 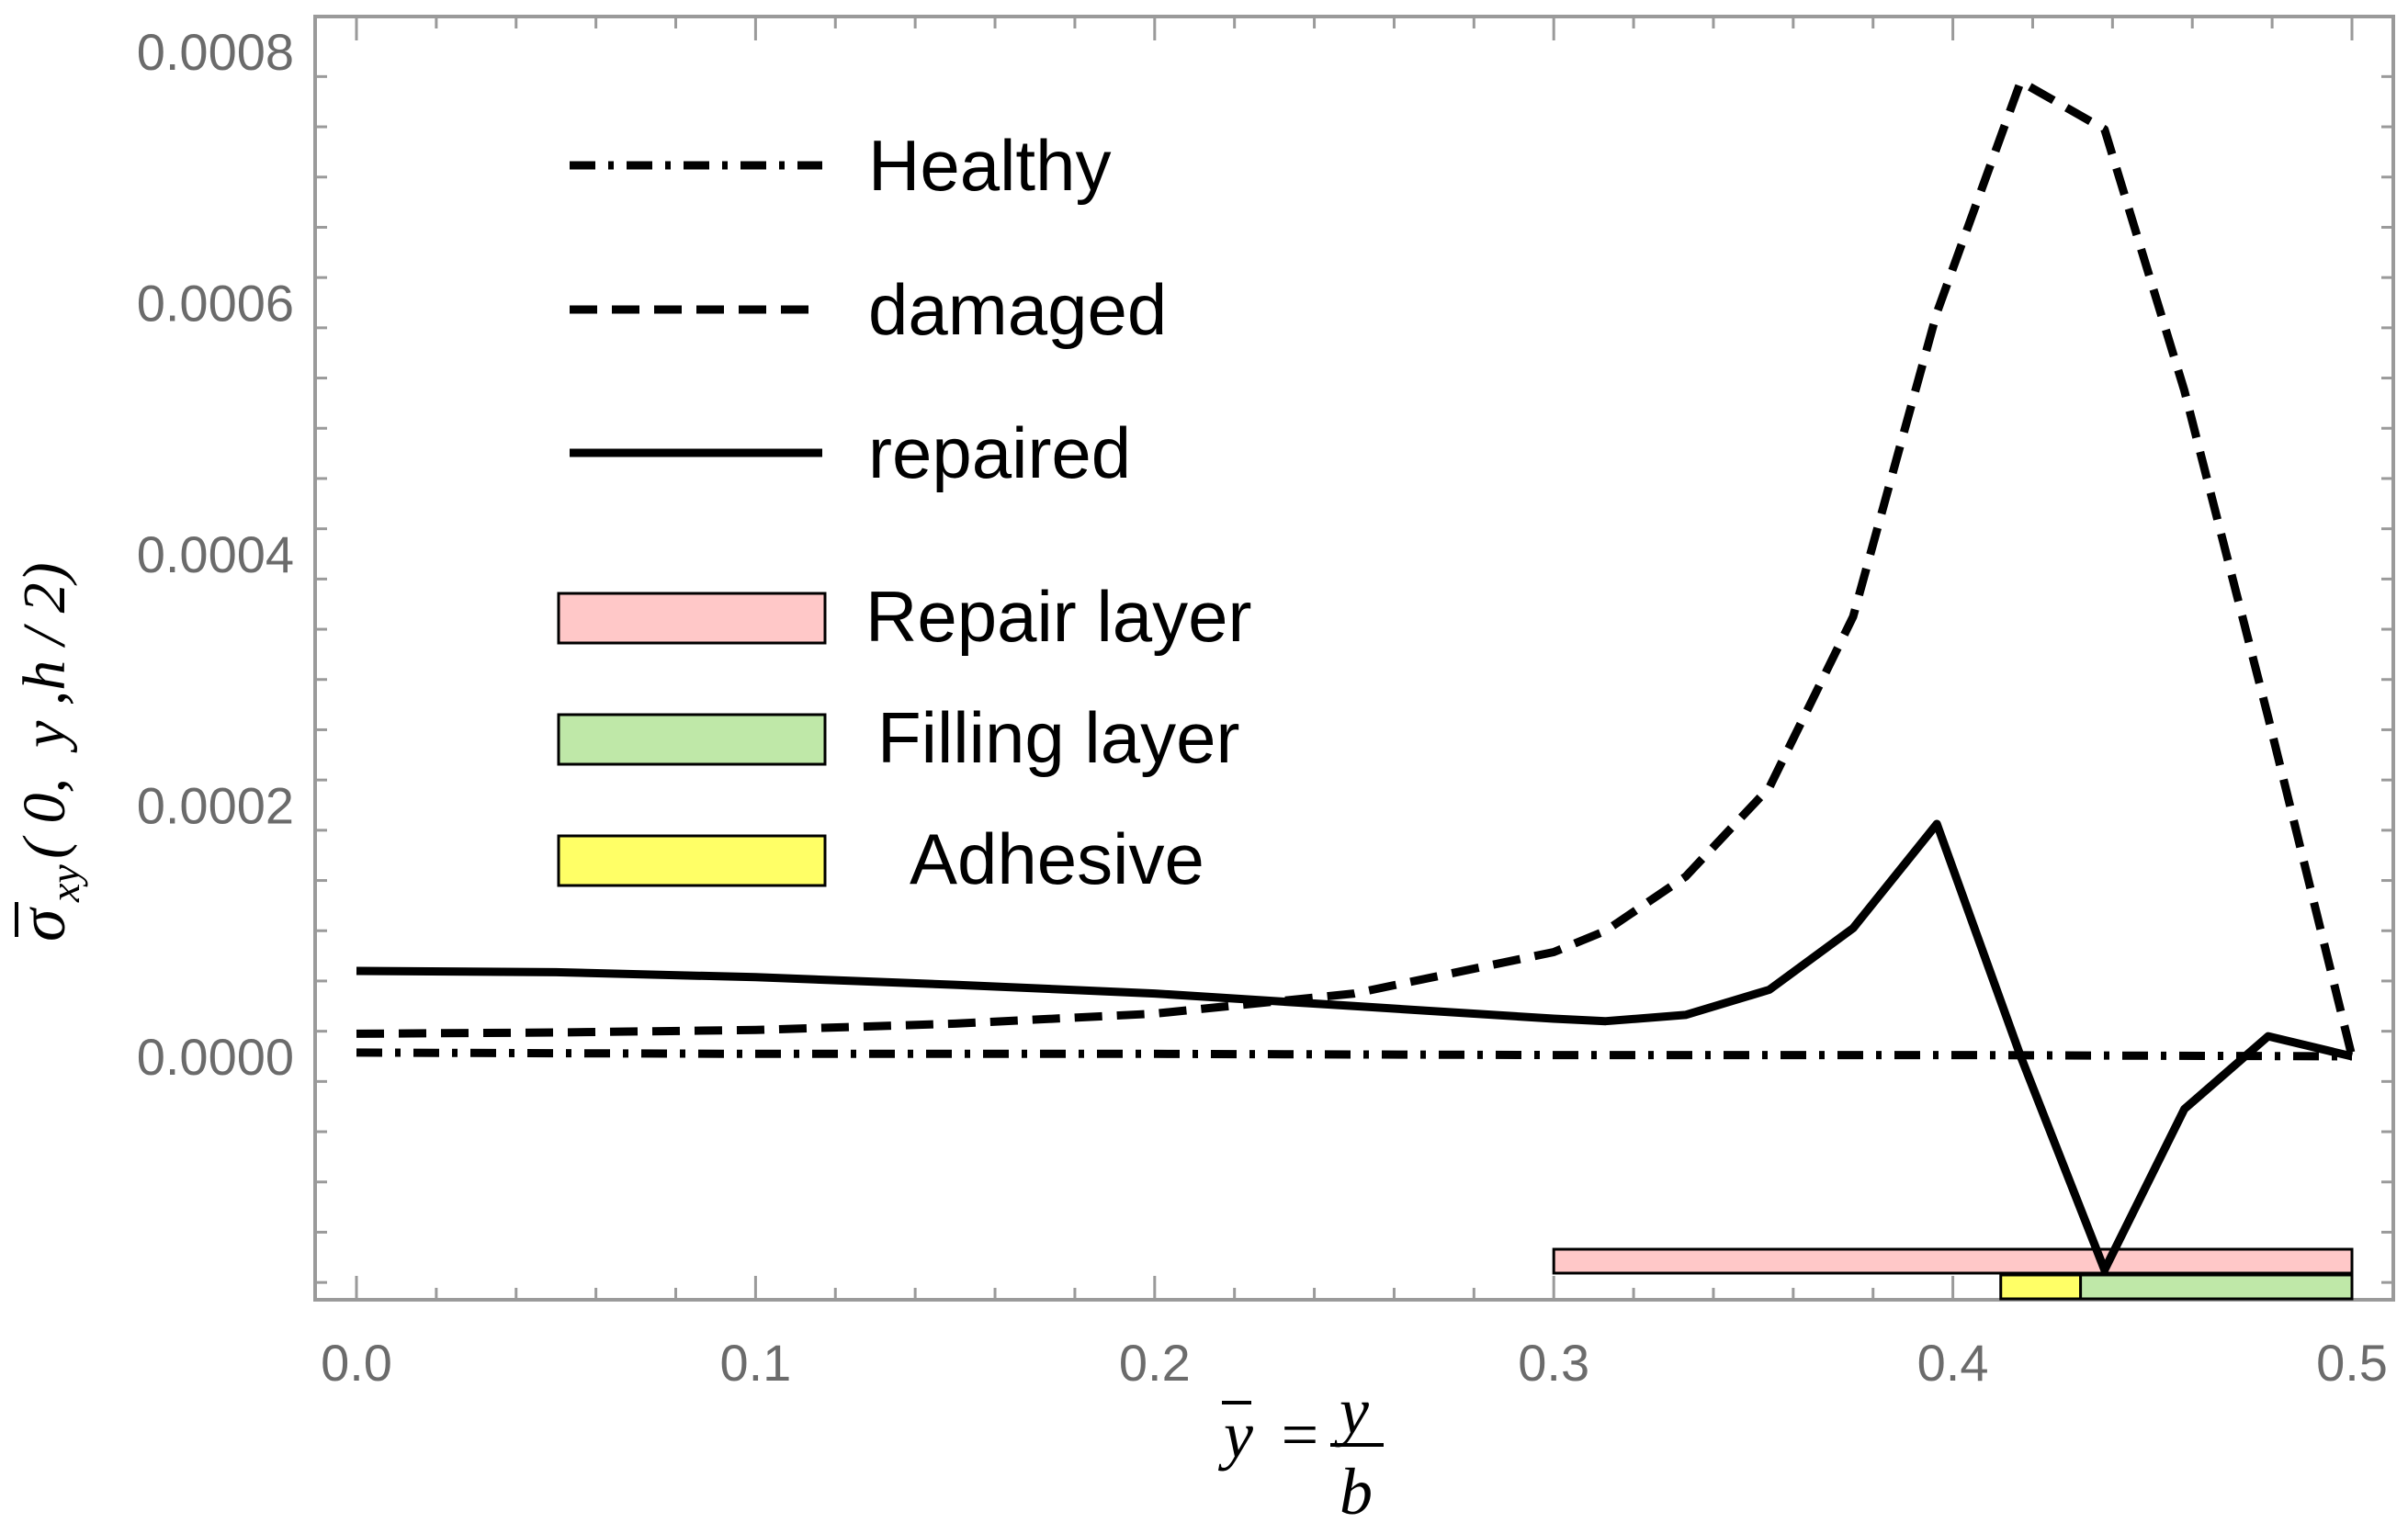 What do you see at coordinates (1554, 1363) in the screenshot?
I see `x-tick-label: 0.3` at bounding box center [1554, 1363].